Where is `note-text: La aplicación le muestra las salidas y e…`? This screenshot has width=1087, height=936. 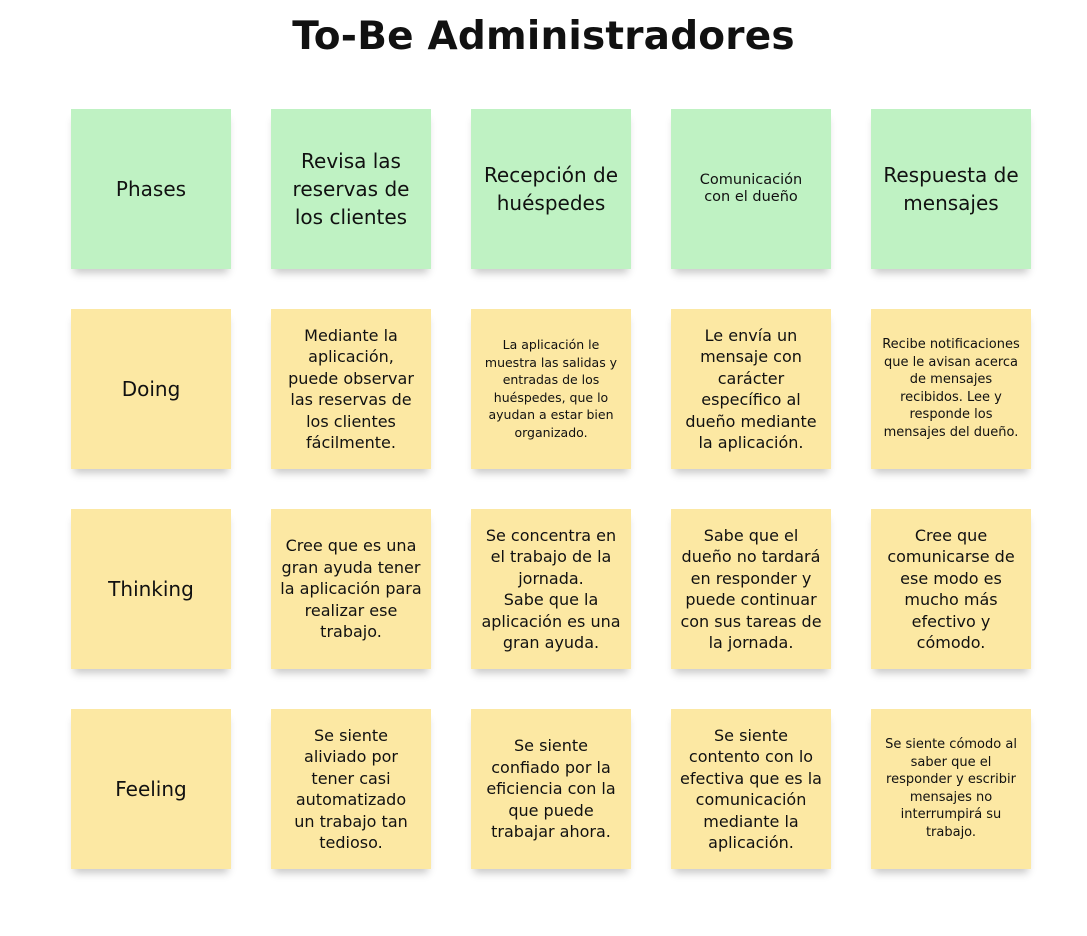
note-text: La aplicación le muestra las salidas y e… is located at coordinates (551, 388).